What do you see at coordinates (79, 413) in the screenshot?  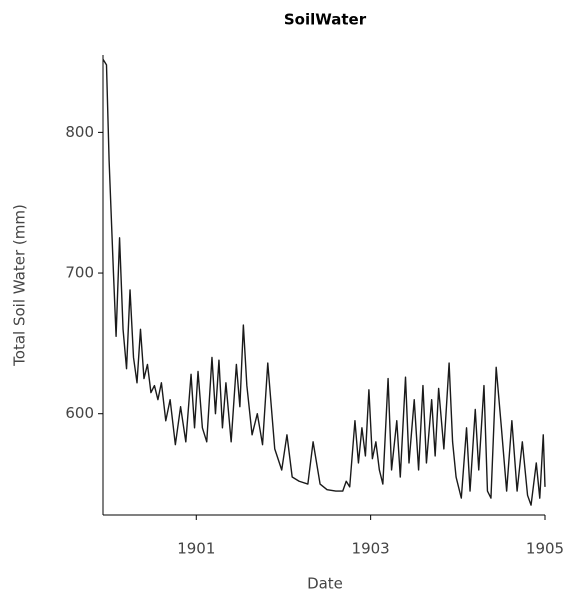 I see `y-tick-label: 600` at bounding box center [79, 413].